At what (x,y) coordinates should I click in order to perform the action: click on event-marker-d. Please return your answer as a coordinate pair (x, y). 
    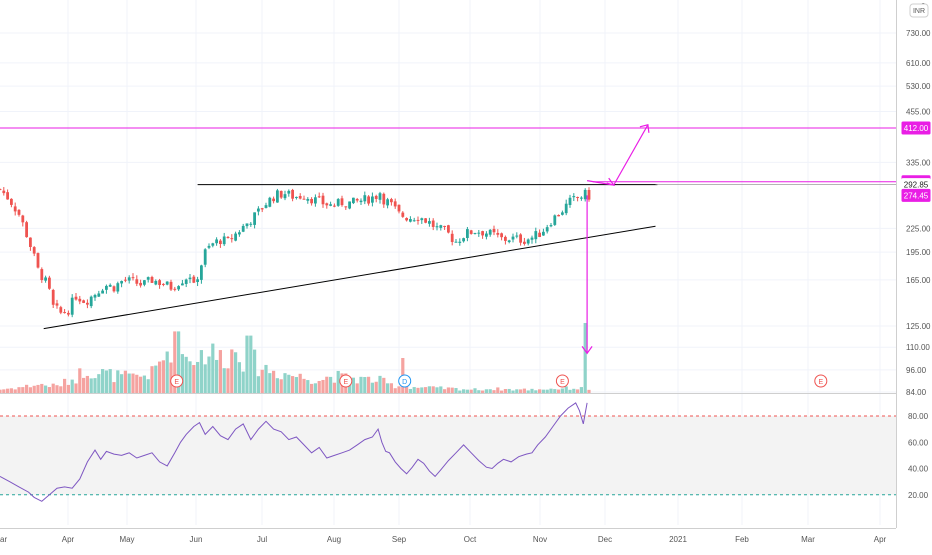
    Looking at the image, I should click on (405, 381).